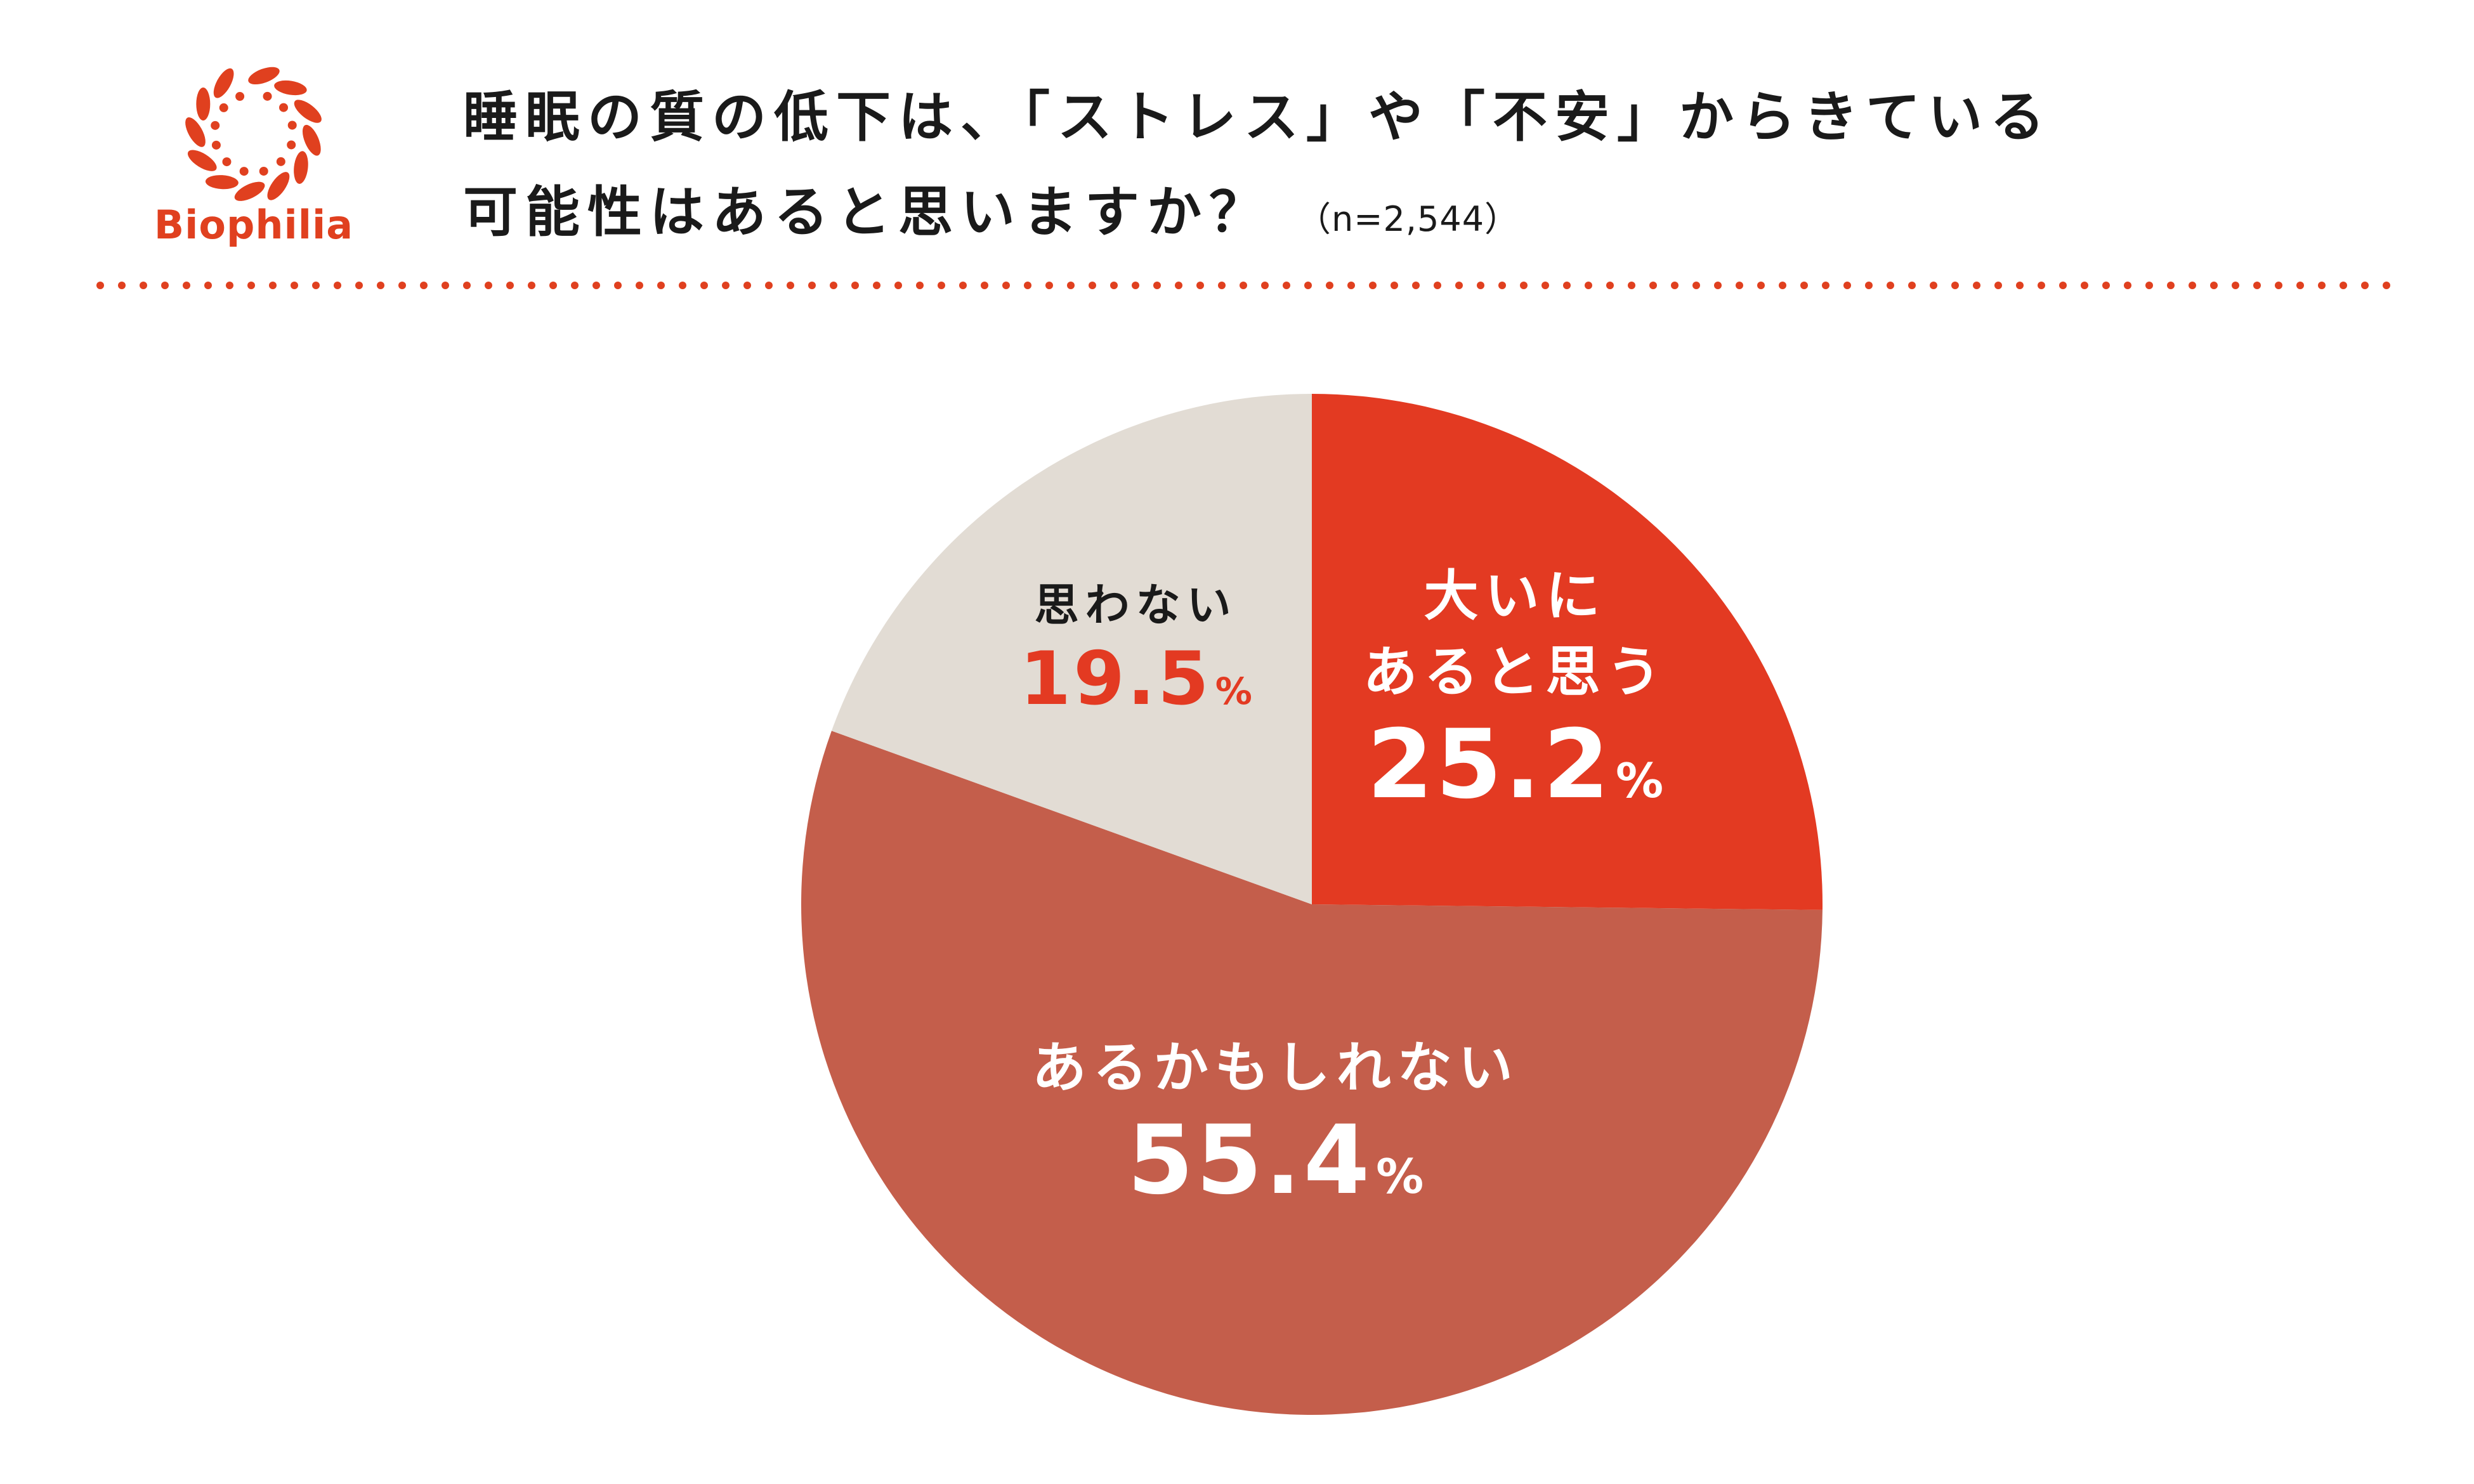  I want to click on slice-value-label: 25.2%, so click(1515, 773).